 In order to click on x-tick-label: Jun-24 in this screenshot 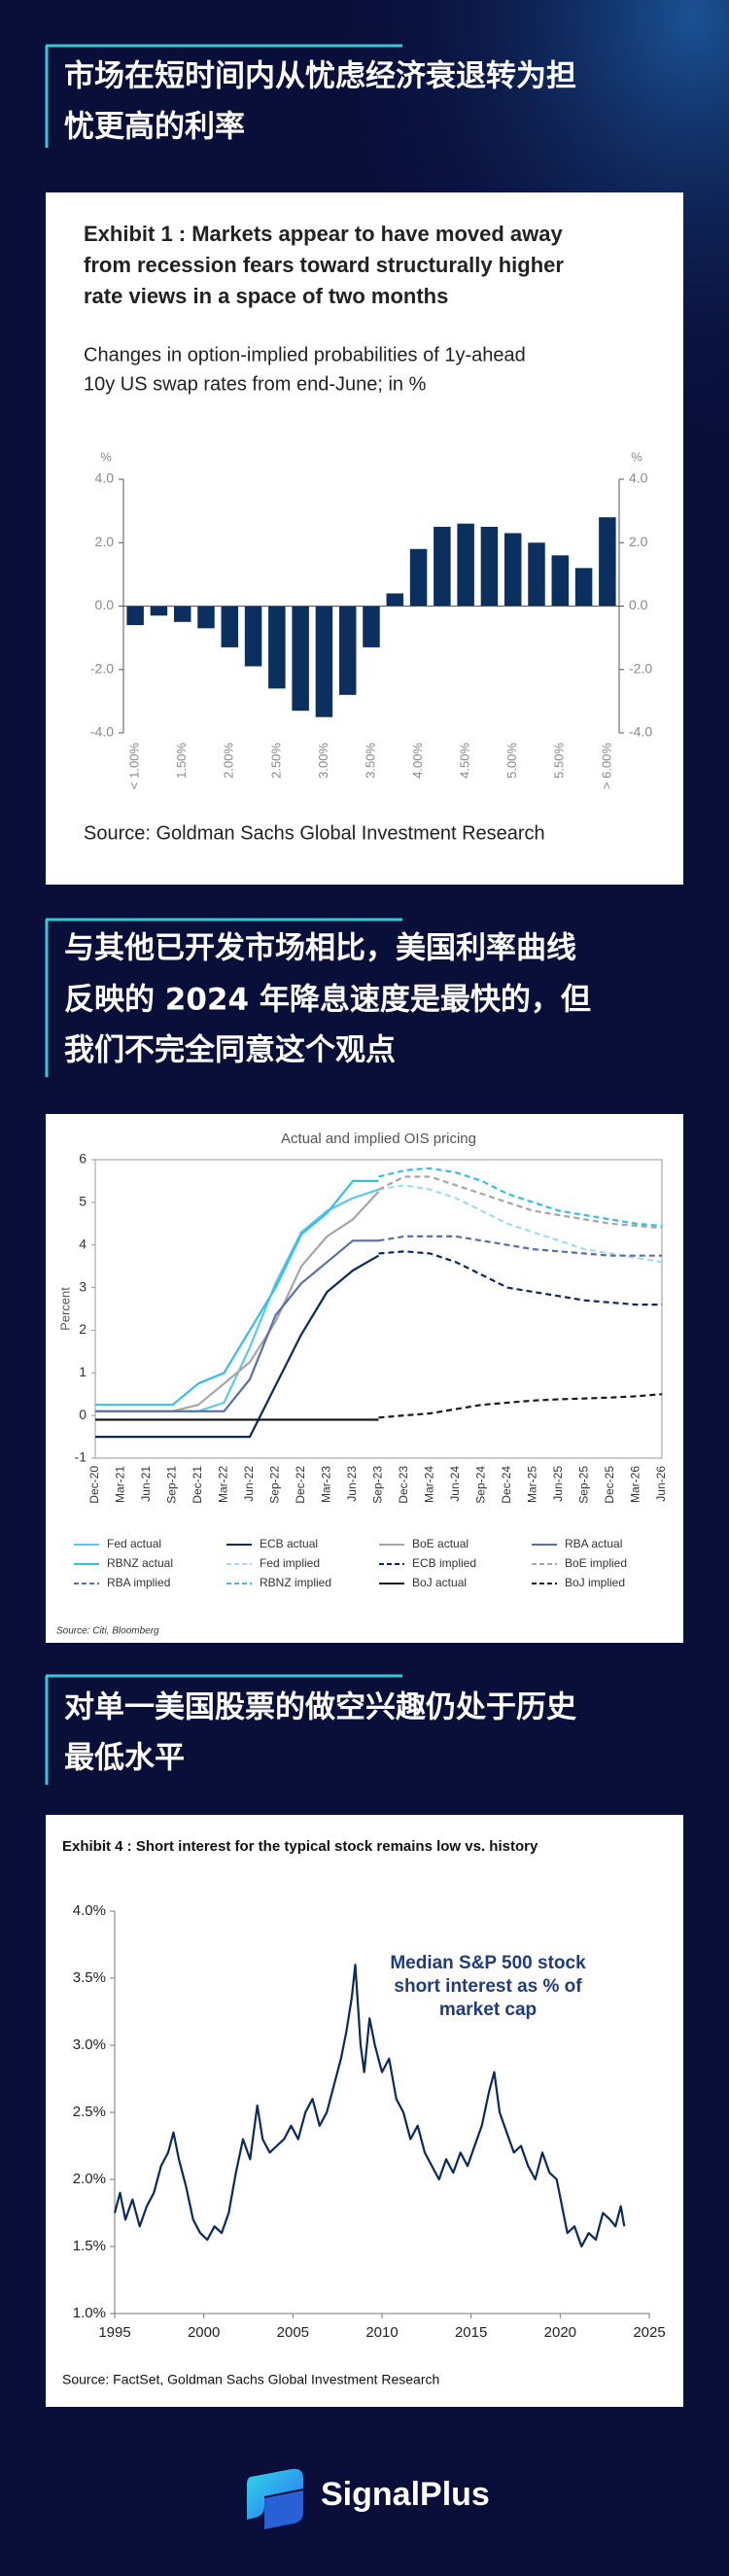, I will do `click(455, 1484)`.